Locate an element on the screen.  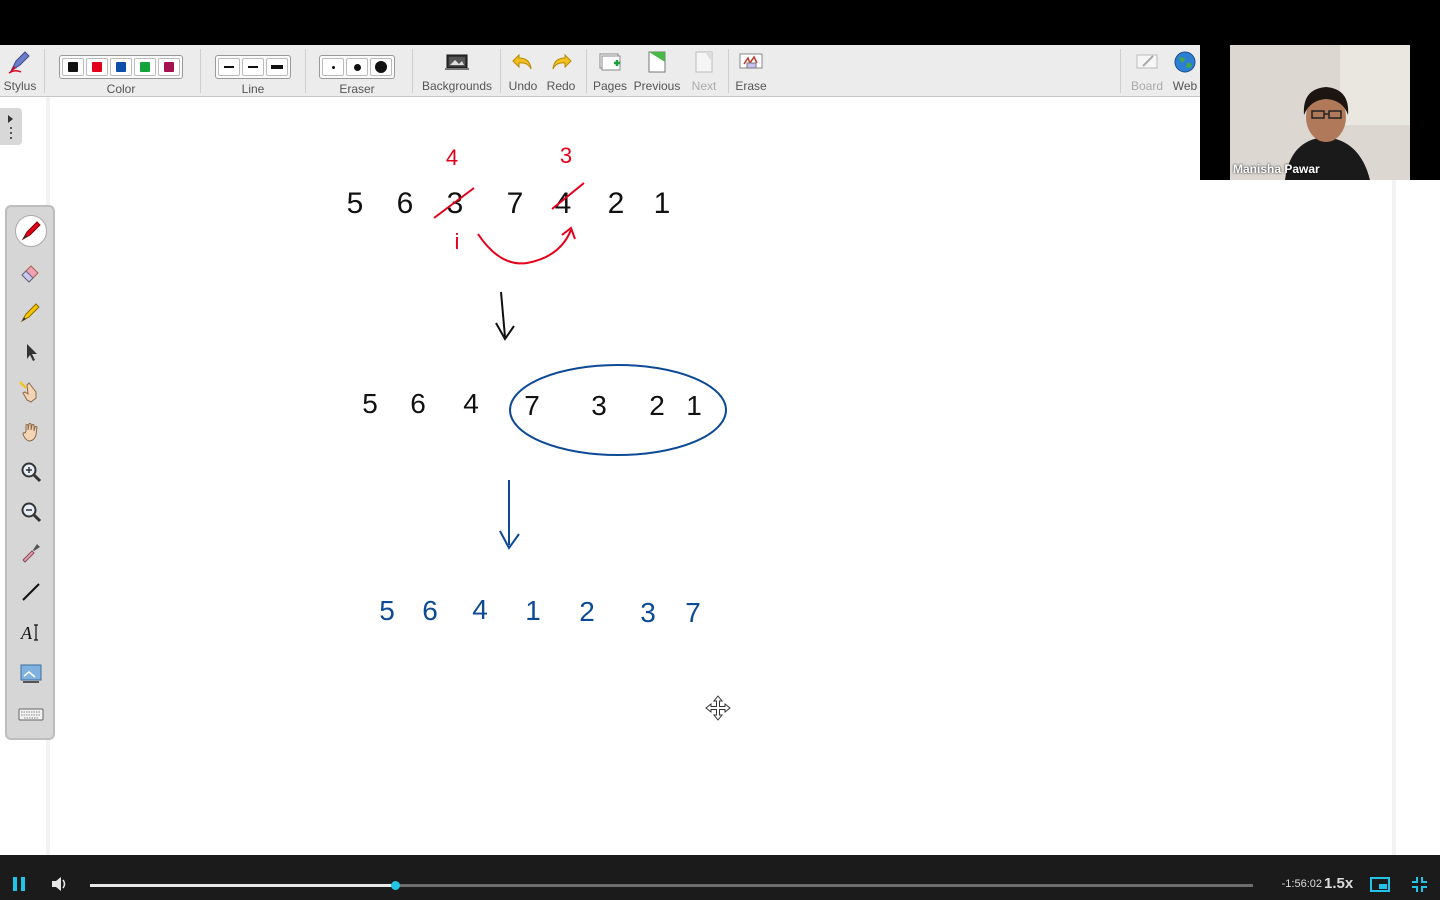
row2-digit: 3 is located at coordinates (599, 405).